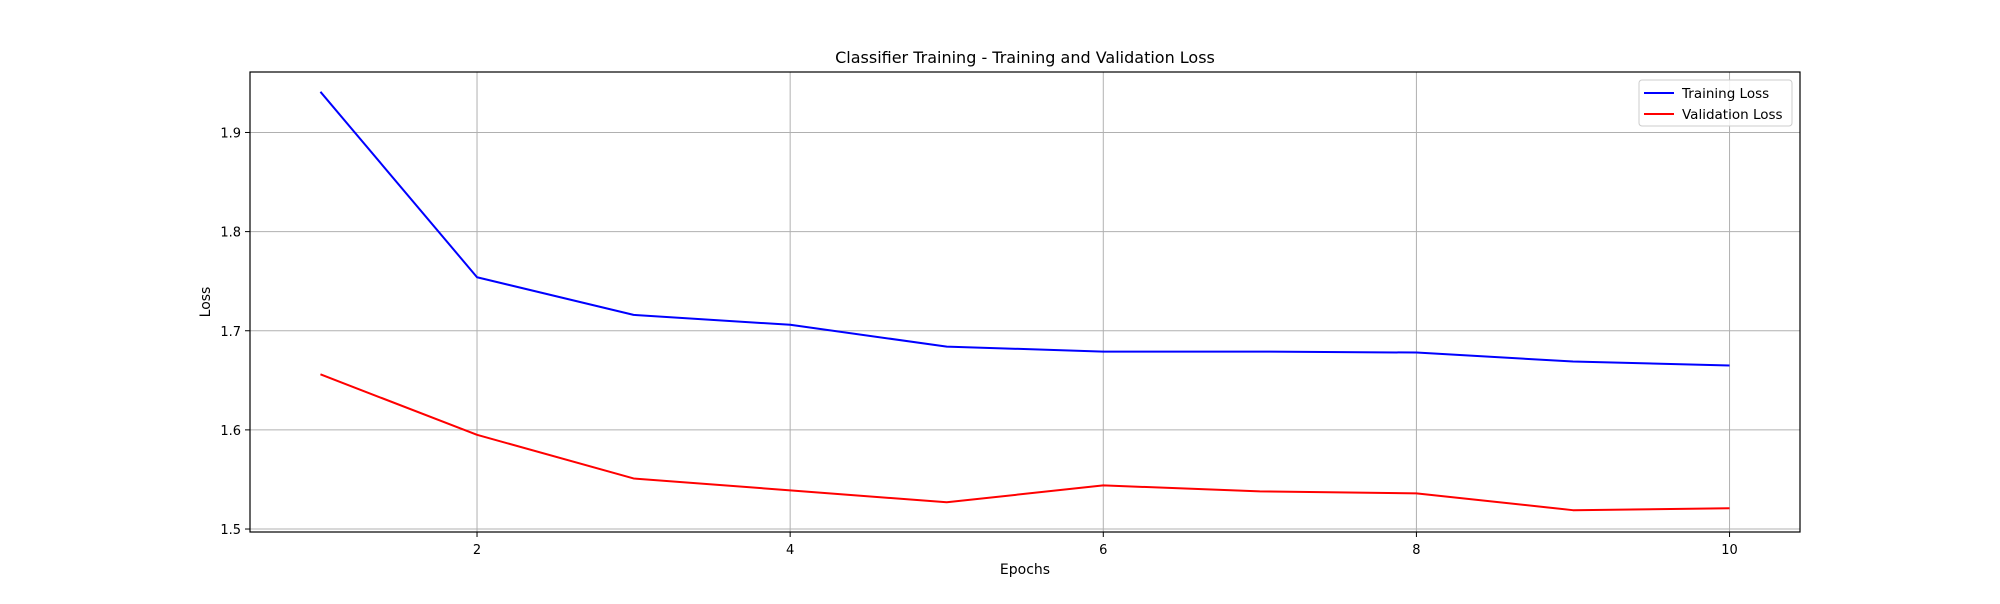 The height and width of the screenshot is (604, 2000). Describe the element at coordinates (230, 332) in the screenshot. I see `y-tick-label: 1.7` at that location.